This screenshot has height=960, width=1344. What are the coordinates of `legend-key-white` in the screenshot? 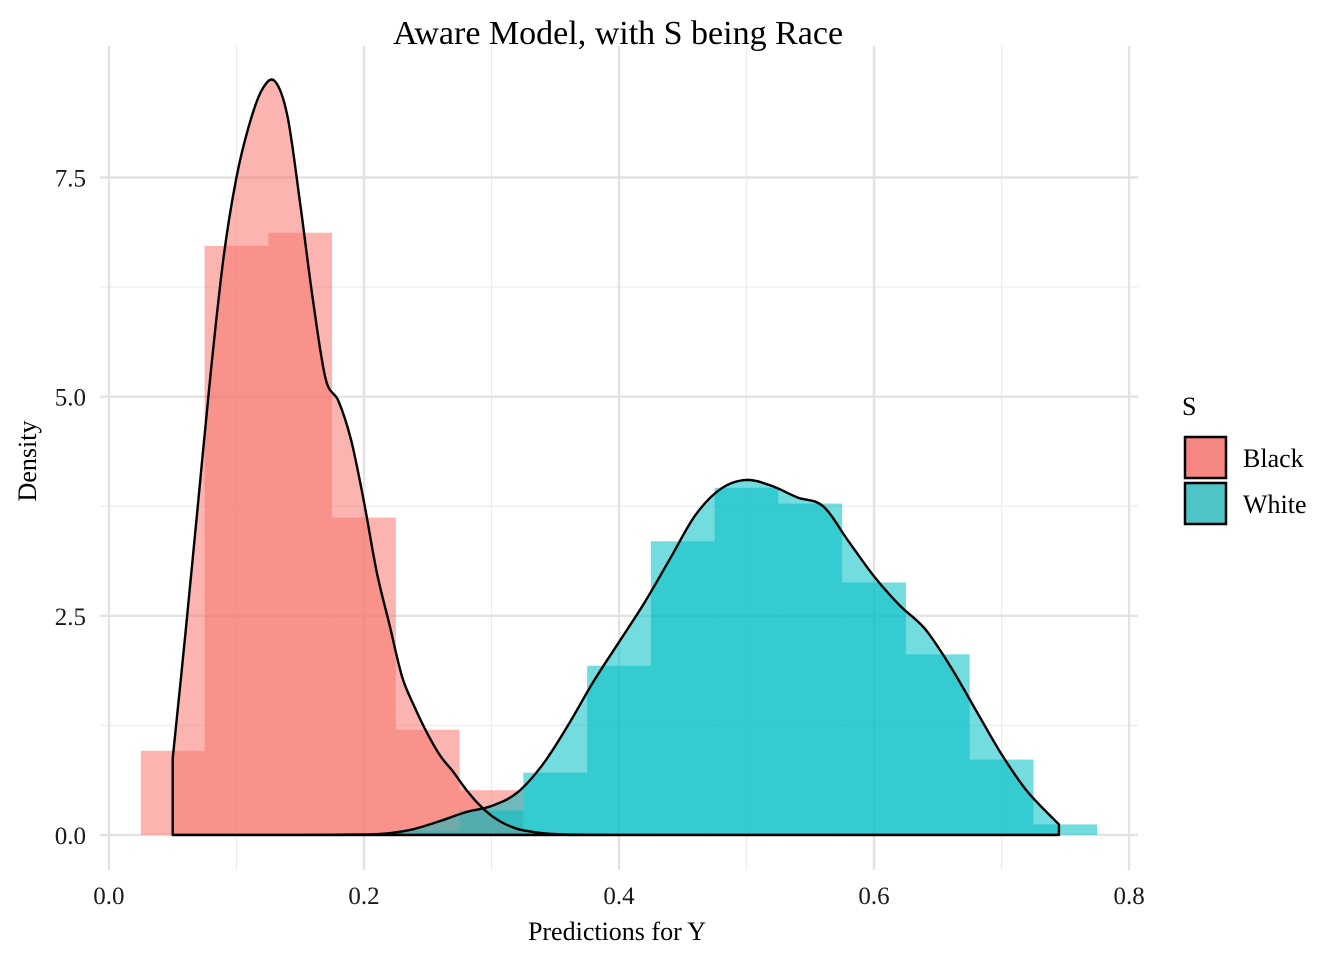 It's located at (1205, 503).